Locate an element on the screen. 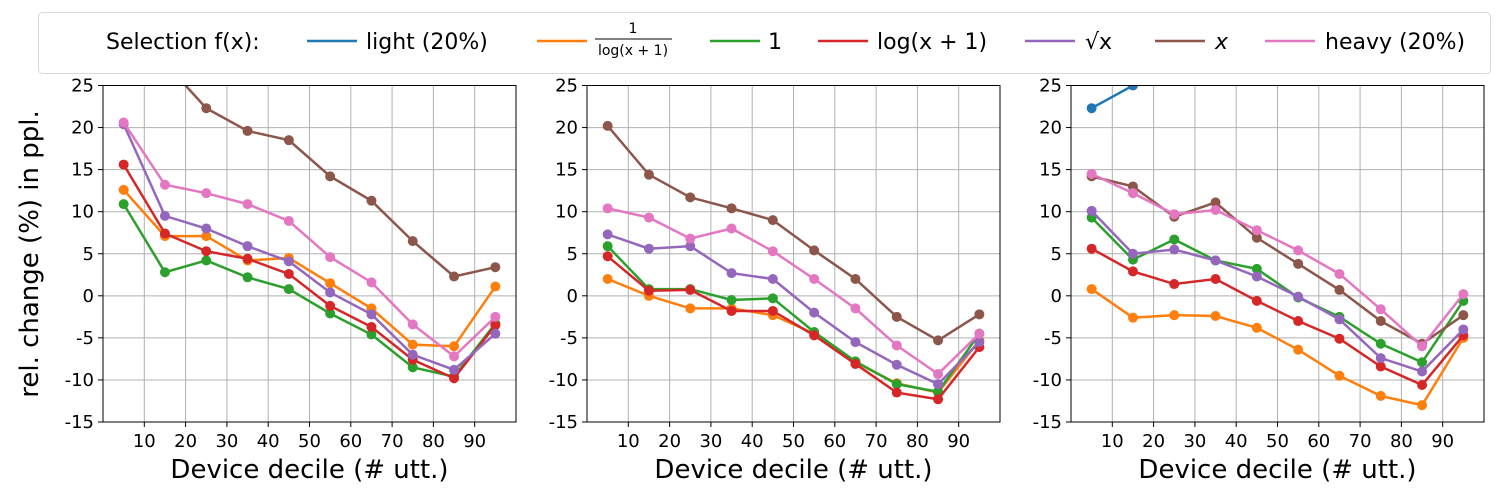  legend-entry-sqrt: √x is located at coordinates (1068, 42).